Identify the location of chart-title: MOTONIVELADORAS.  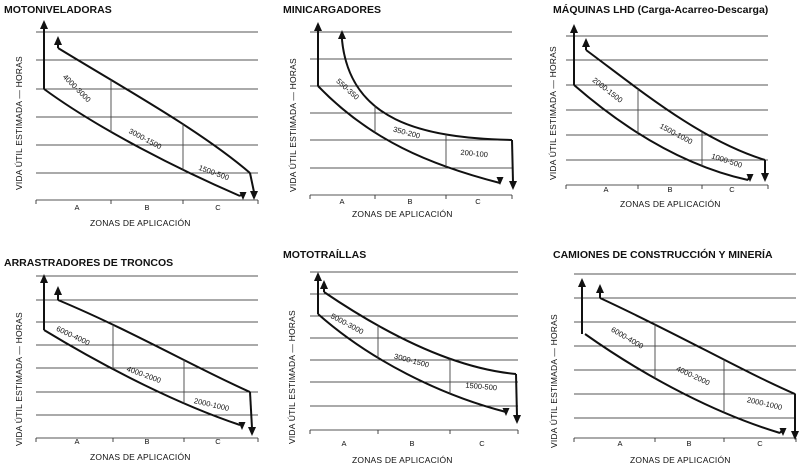
(58, 10).